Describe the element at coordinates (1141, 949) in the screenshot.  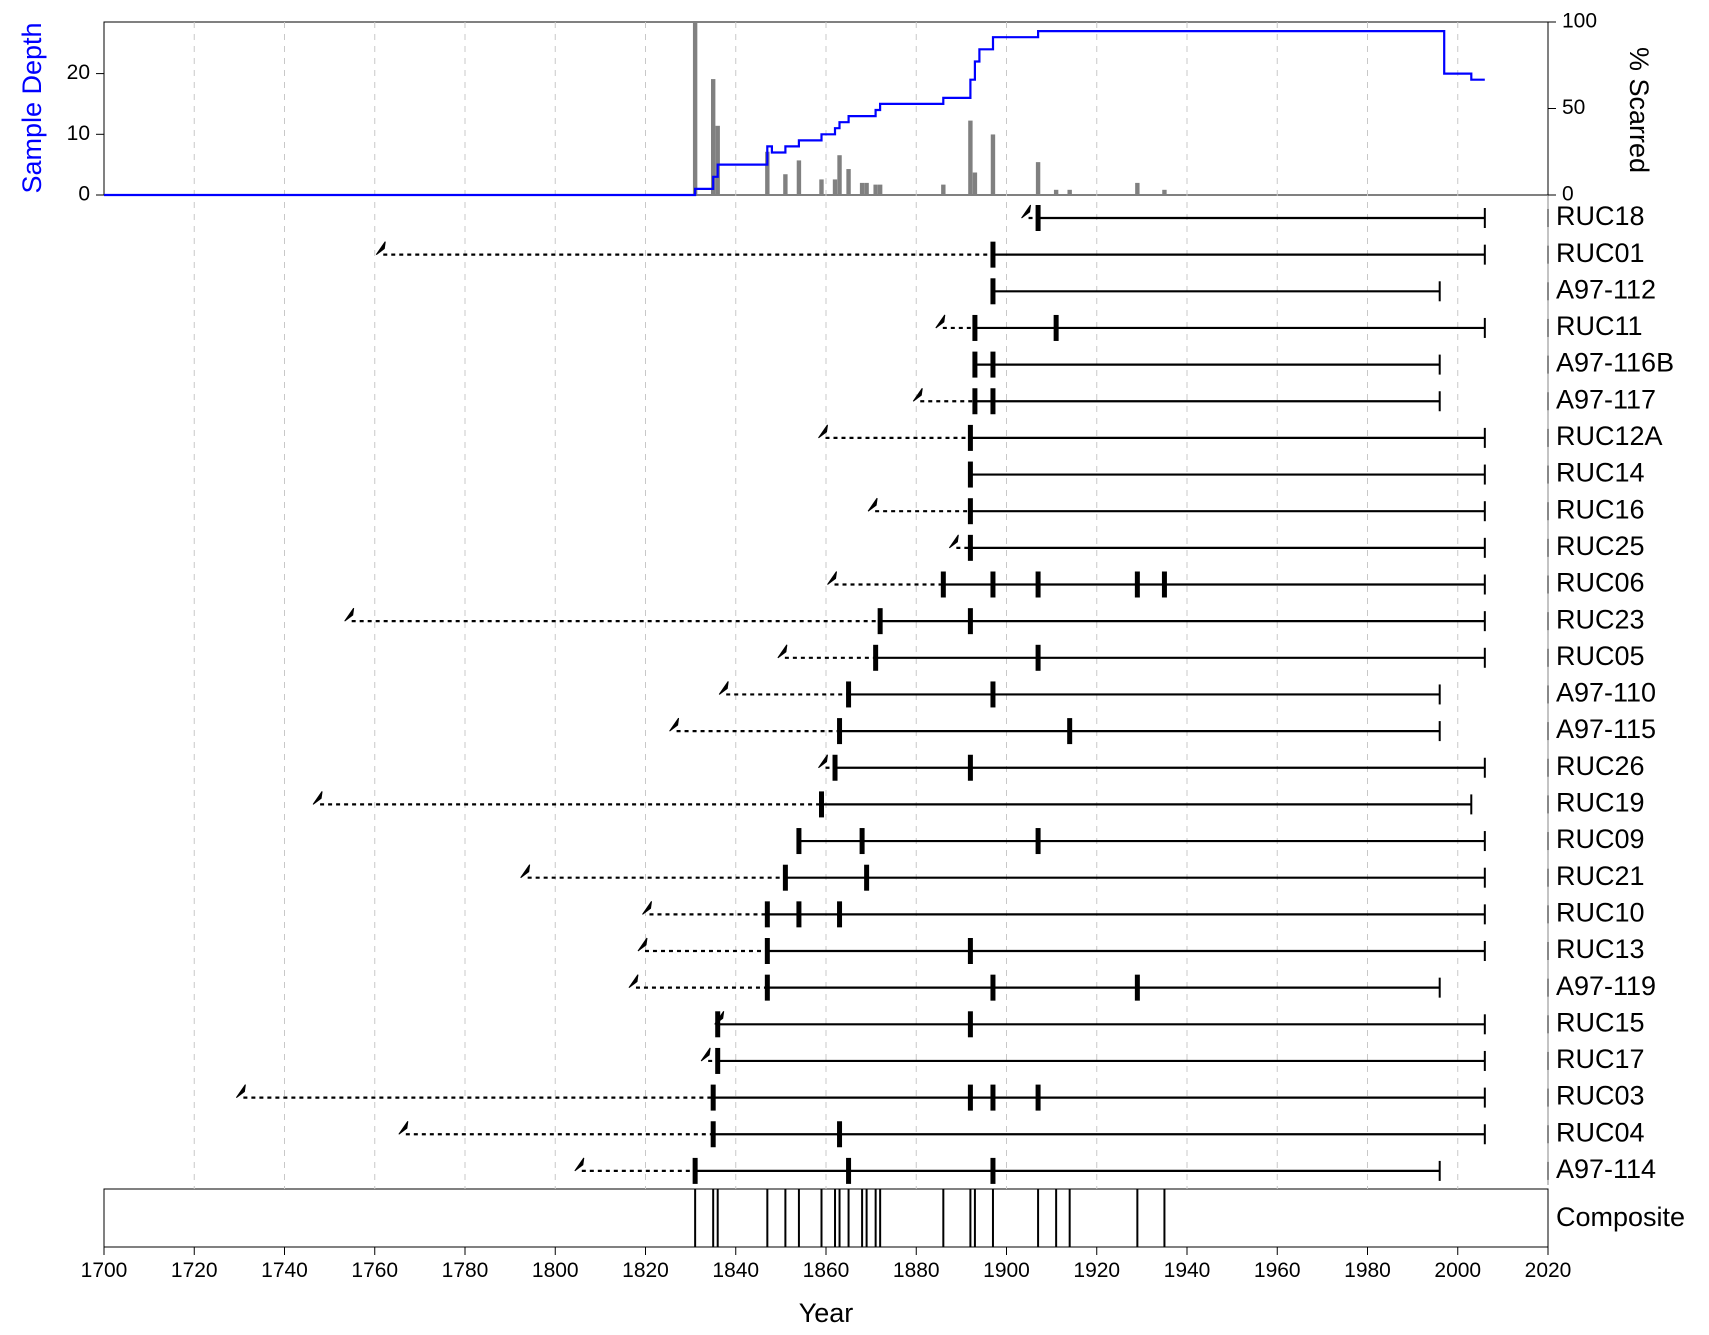
I see `series-RUC13: RUC13` at that location.